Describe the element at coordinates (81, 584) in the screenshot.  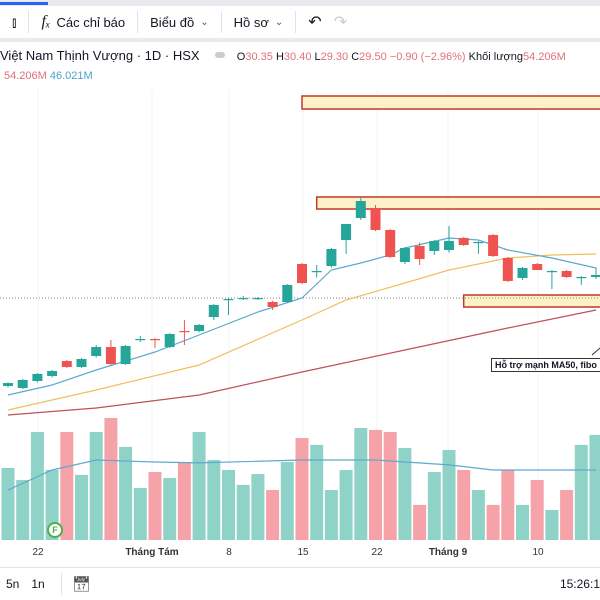
I see `goto-date-icon: 📅︎` at that location.